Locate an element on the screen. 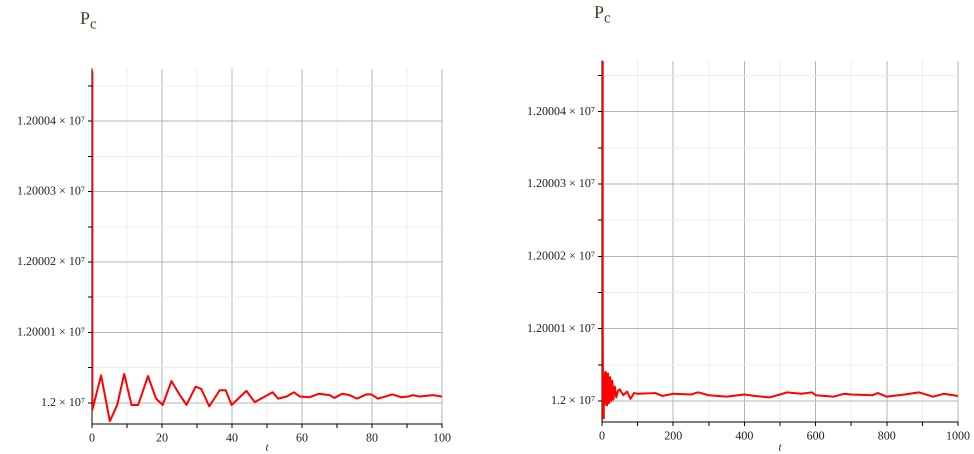 The height and width of the screenshot is (454, 974). x-tick-label: 400 is located at coordinates (744, 435).